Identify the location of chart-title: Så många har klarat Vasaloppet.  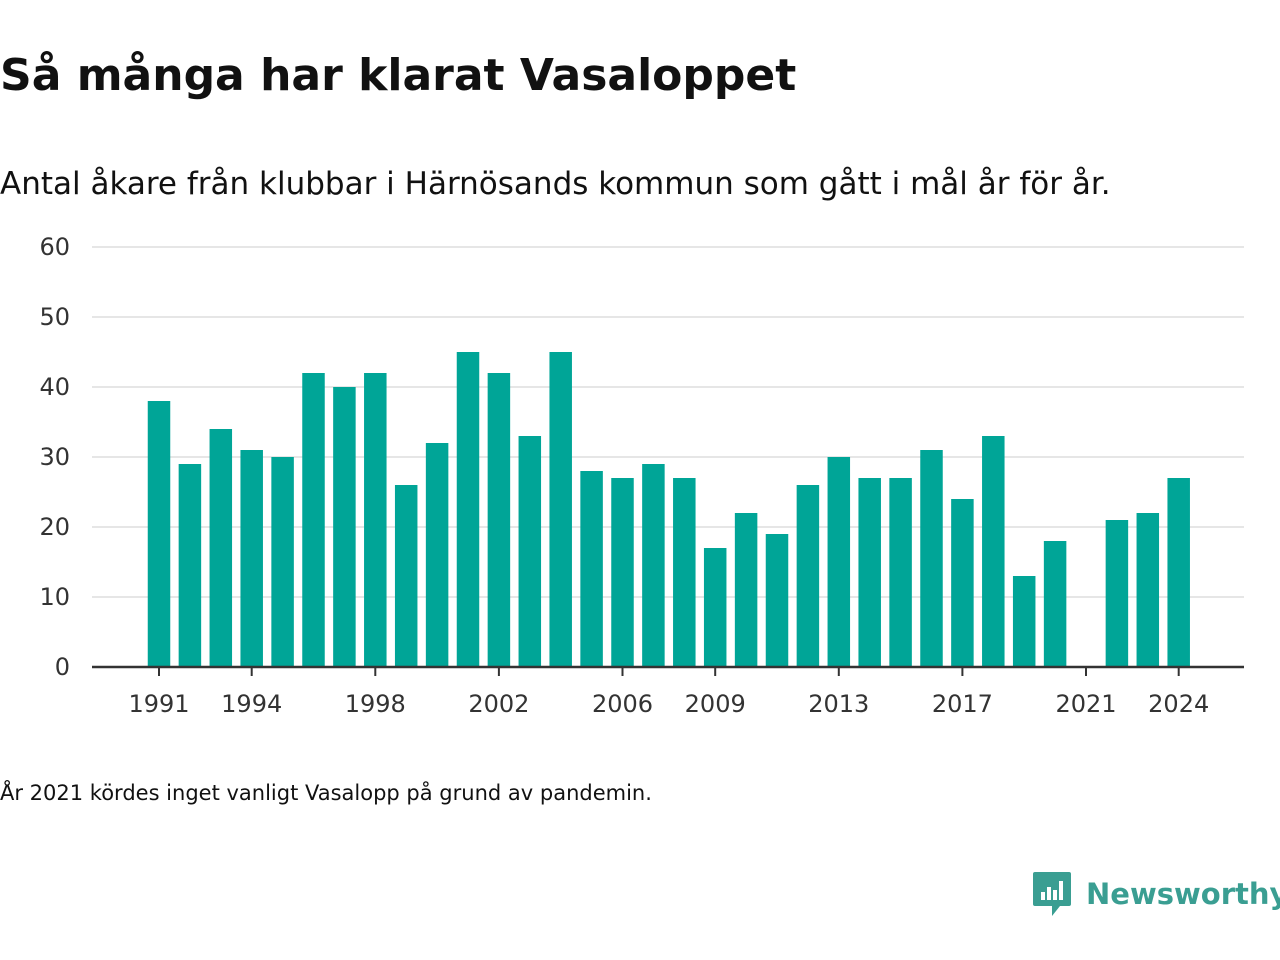
(398, 75).